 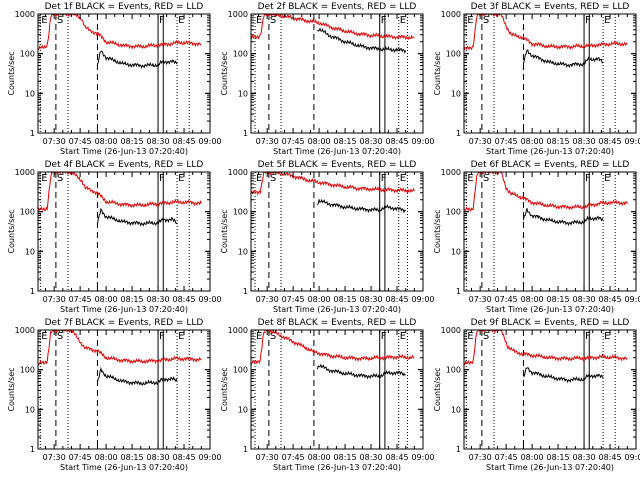 I want to click on chart-title: Det 9f BLACK = Events, RED = LLD, so click(x=550, y=323).